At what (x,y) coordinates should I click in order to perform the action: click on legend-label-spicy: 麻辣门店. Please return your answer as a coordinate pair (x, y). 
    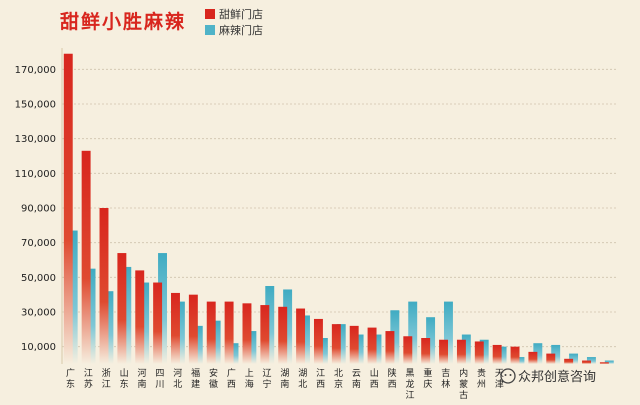
    Looking at the image, I should click on (241, 30).